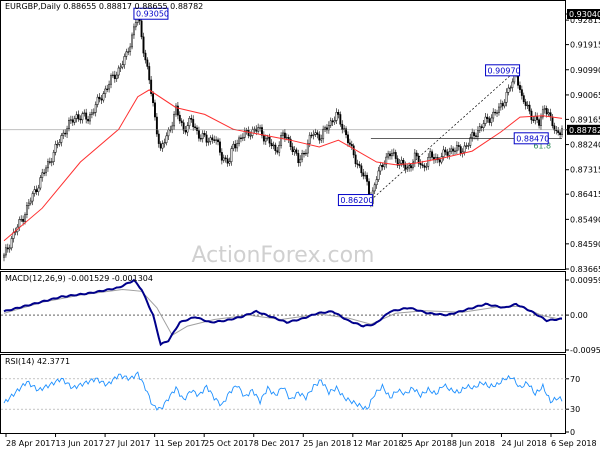 The height and width of the screenshot is (450, 600). I want to click on last-price-box, so click(583, 129).